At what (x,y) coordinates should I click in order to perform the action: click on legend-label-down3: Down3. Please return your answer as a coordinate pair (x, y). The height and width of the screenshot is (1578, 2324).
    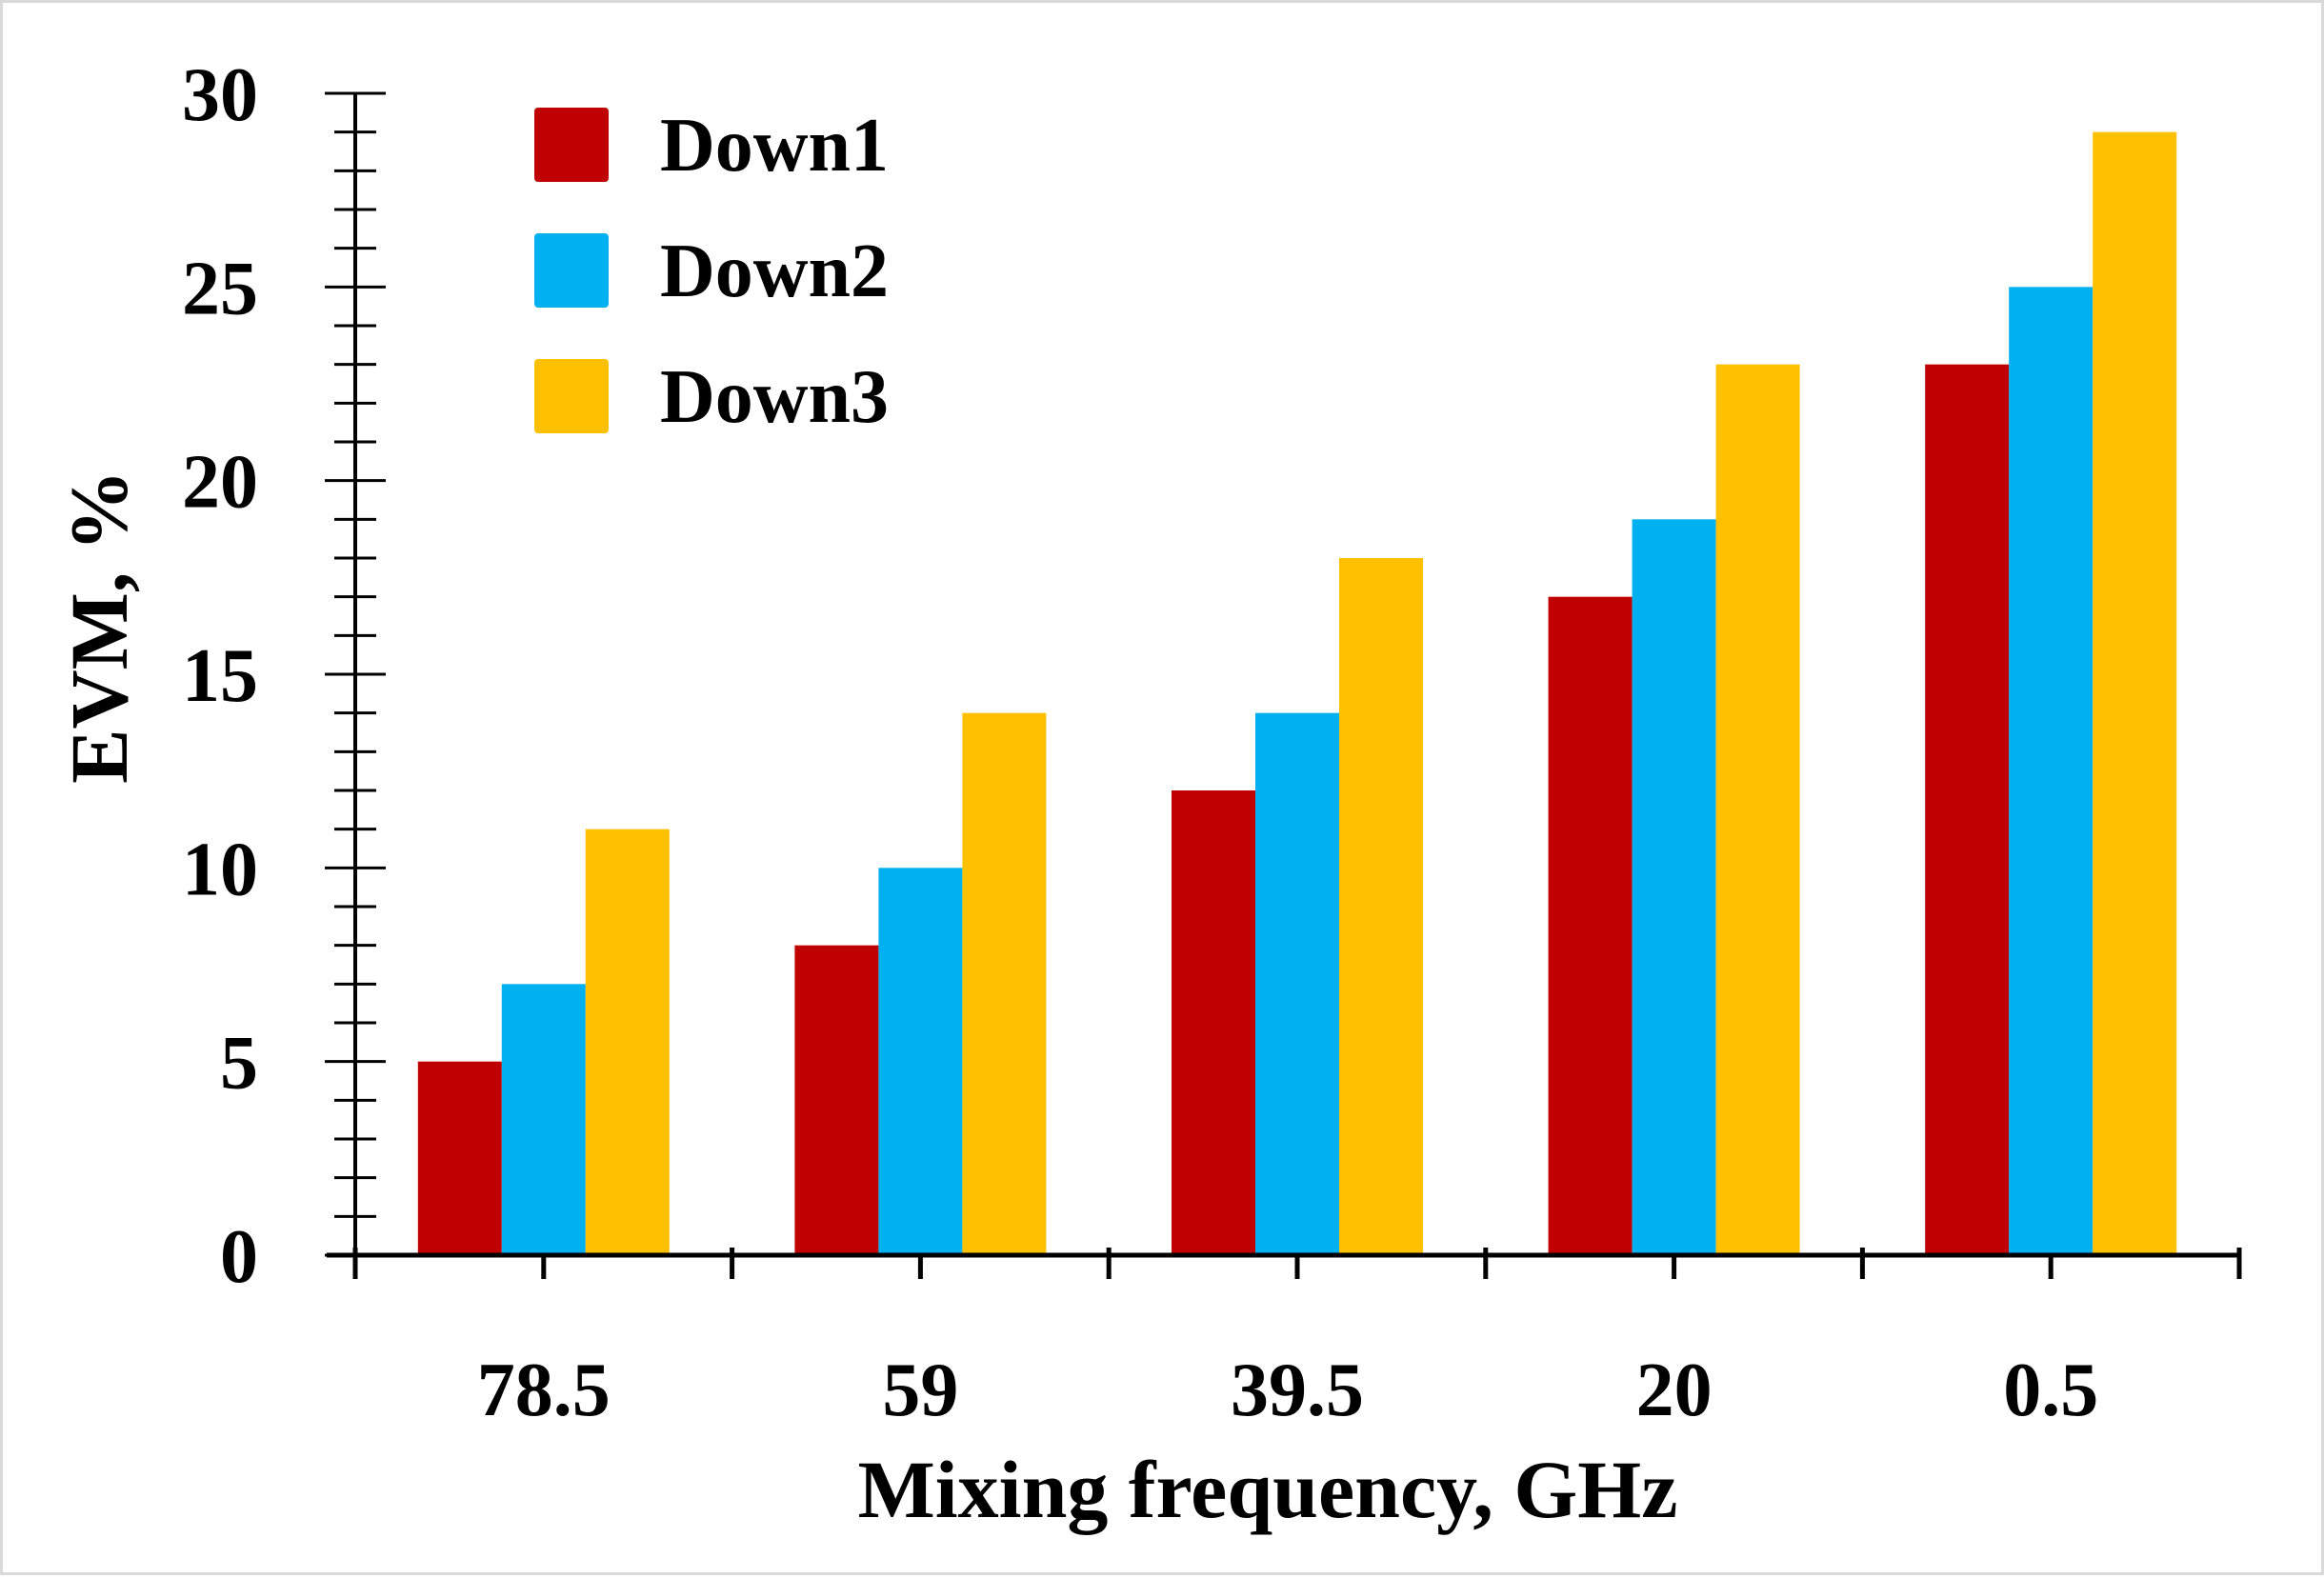
    Looking at the image, I should click on (775, 397).